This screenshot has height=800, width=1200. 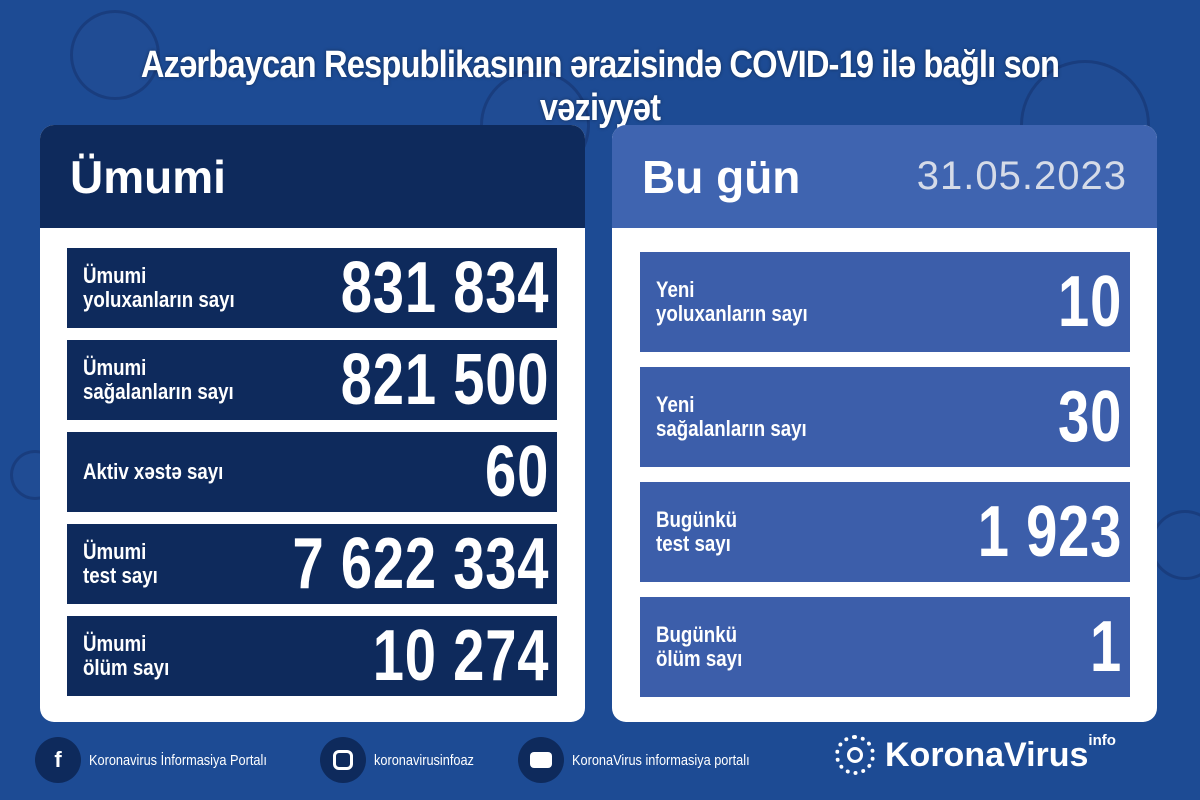 What do you see at coordinates (120, 563) in the screenshot?
I see `stat-label: Ümumi test sayı` at bounding box center [120, 563].